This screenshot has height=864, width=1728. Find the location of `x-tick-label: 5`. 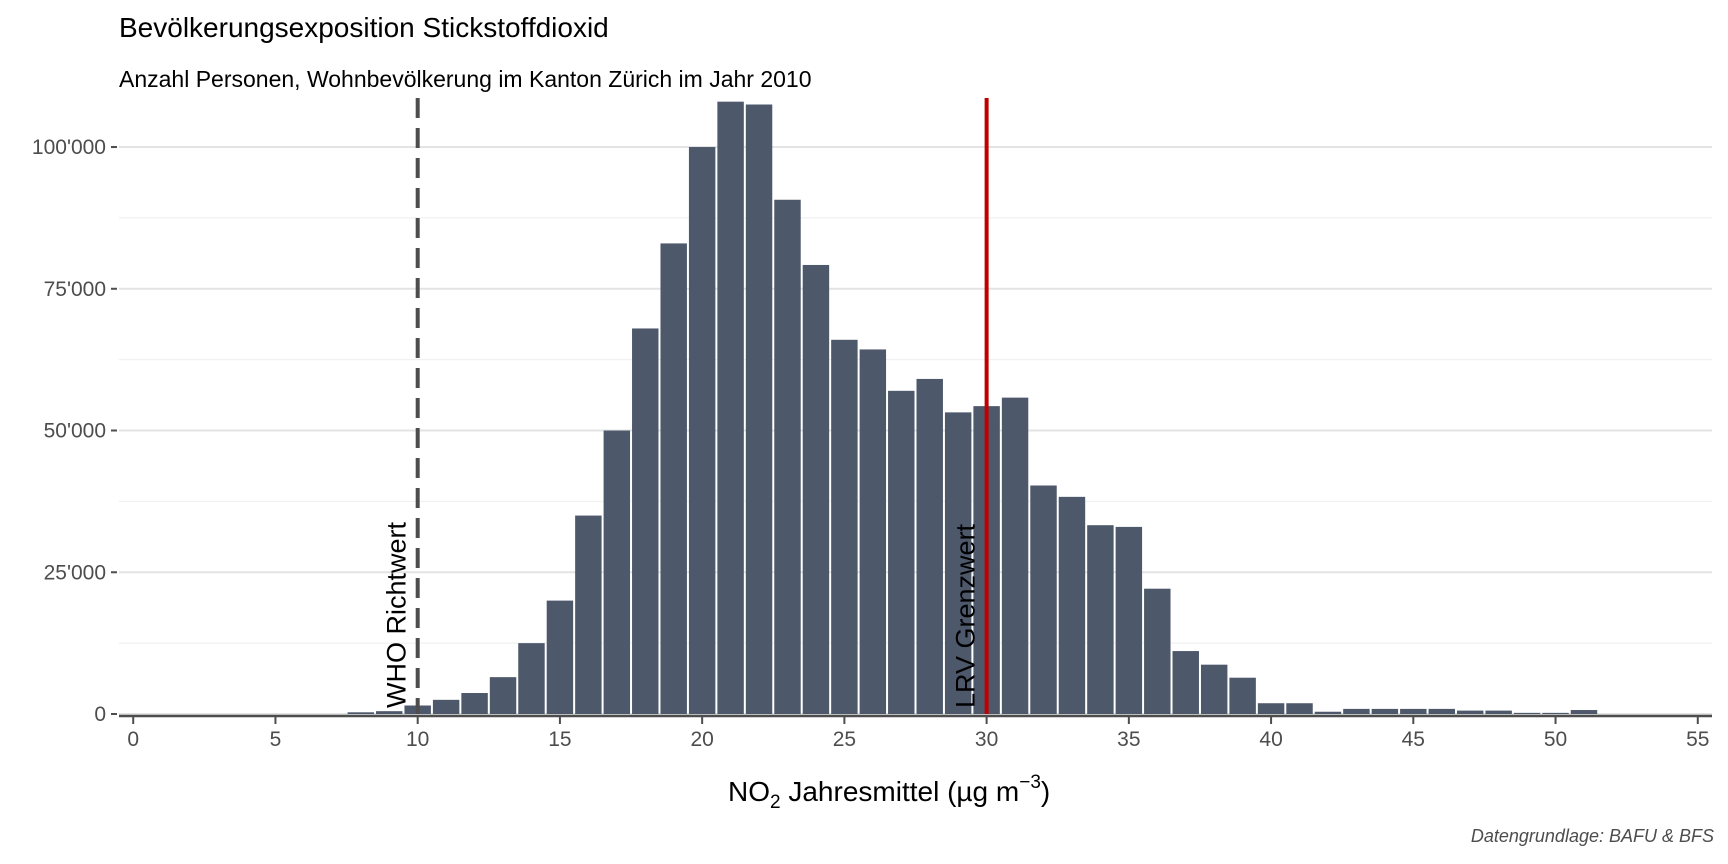

x-tick-label: 5 is located at coordinates (276, 739).